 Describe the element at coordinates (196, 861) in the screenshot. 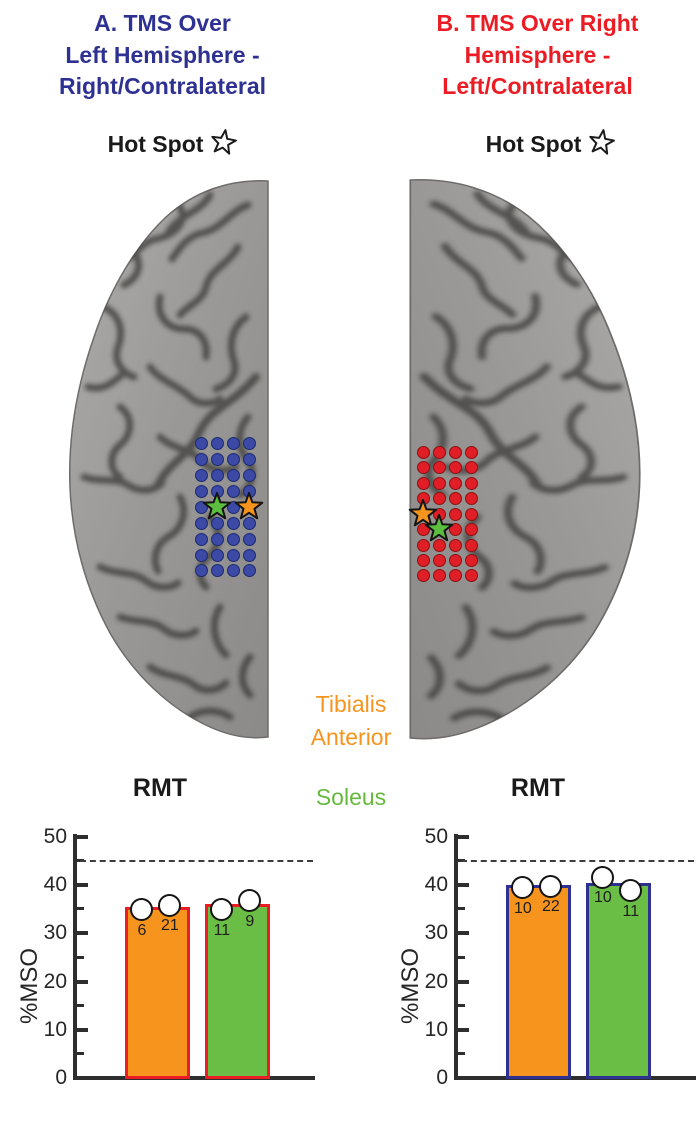

I see `threshold-dashed-line` at that location.